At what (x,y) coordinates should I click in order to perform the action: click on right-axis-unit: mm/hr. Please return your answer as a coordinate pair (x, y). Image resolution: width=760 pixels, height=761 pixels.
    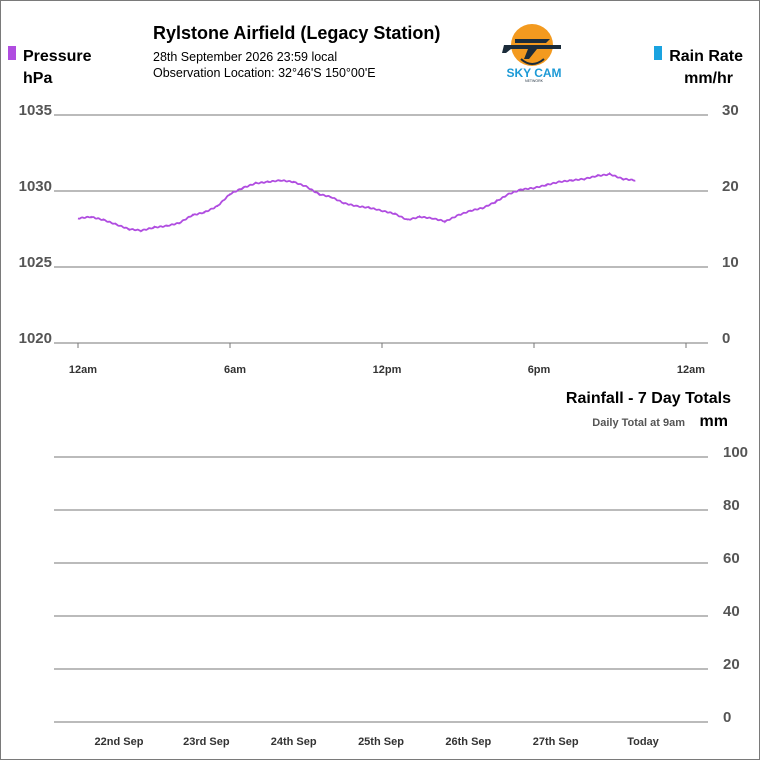
    Looking at the image, I should click on (708, 78).